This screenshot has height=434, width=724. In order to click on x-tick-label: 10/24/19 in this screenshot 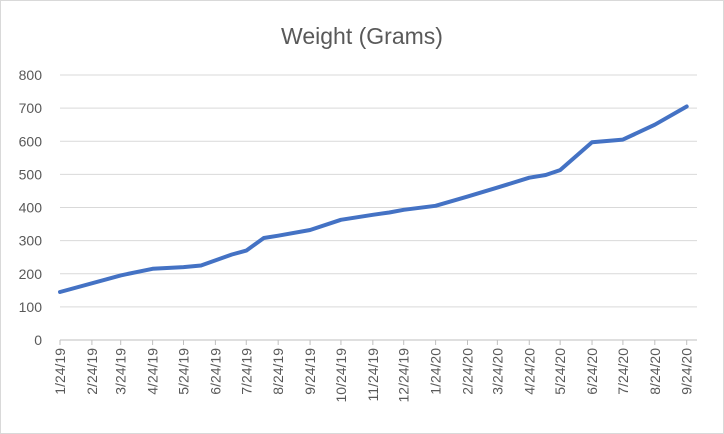, I will do `click(341, 375)`.